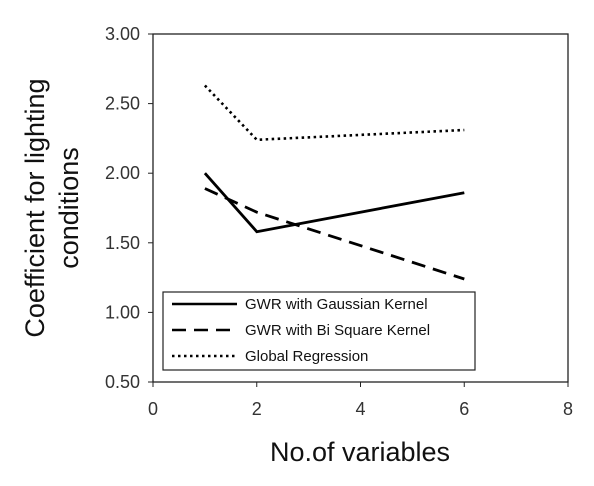  What do you see at coordinates (153, 409) in the screenshot?
I see `x-tick-label: 0` at bounding box center [153, 409].